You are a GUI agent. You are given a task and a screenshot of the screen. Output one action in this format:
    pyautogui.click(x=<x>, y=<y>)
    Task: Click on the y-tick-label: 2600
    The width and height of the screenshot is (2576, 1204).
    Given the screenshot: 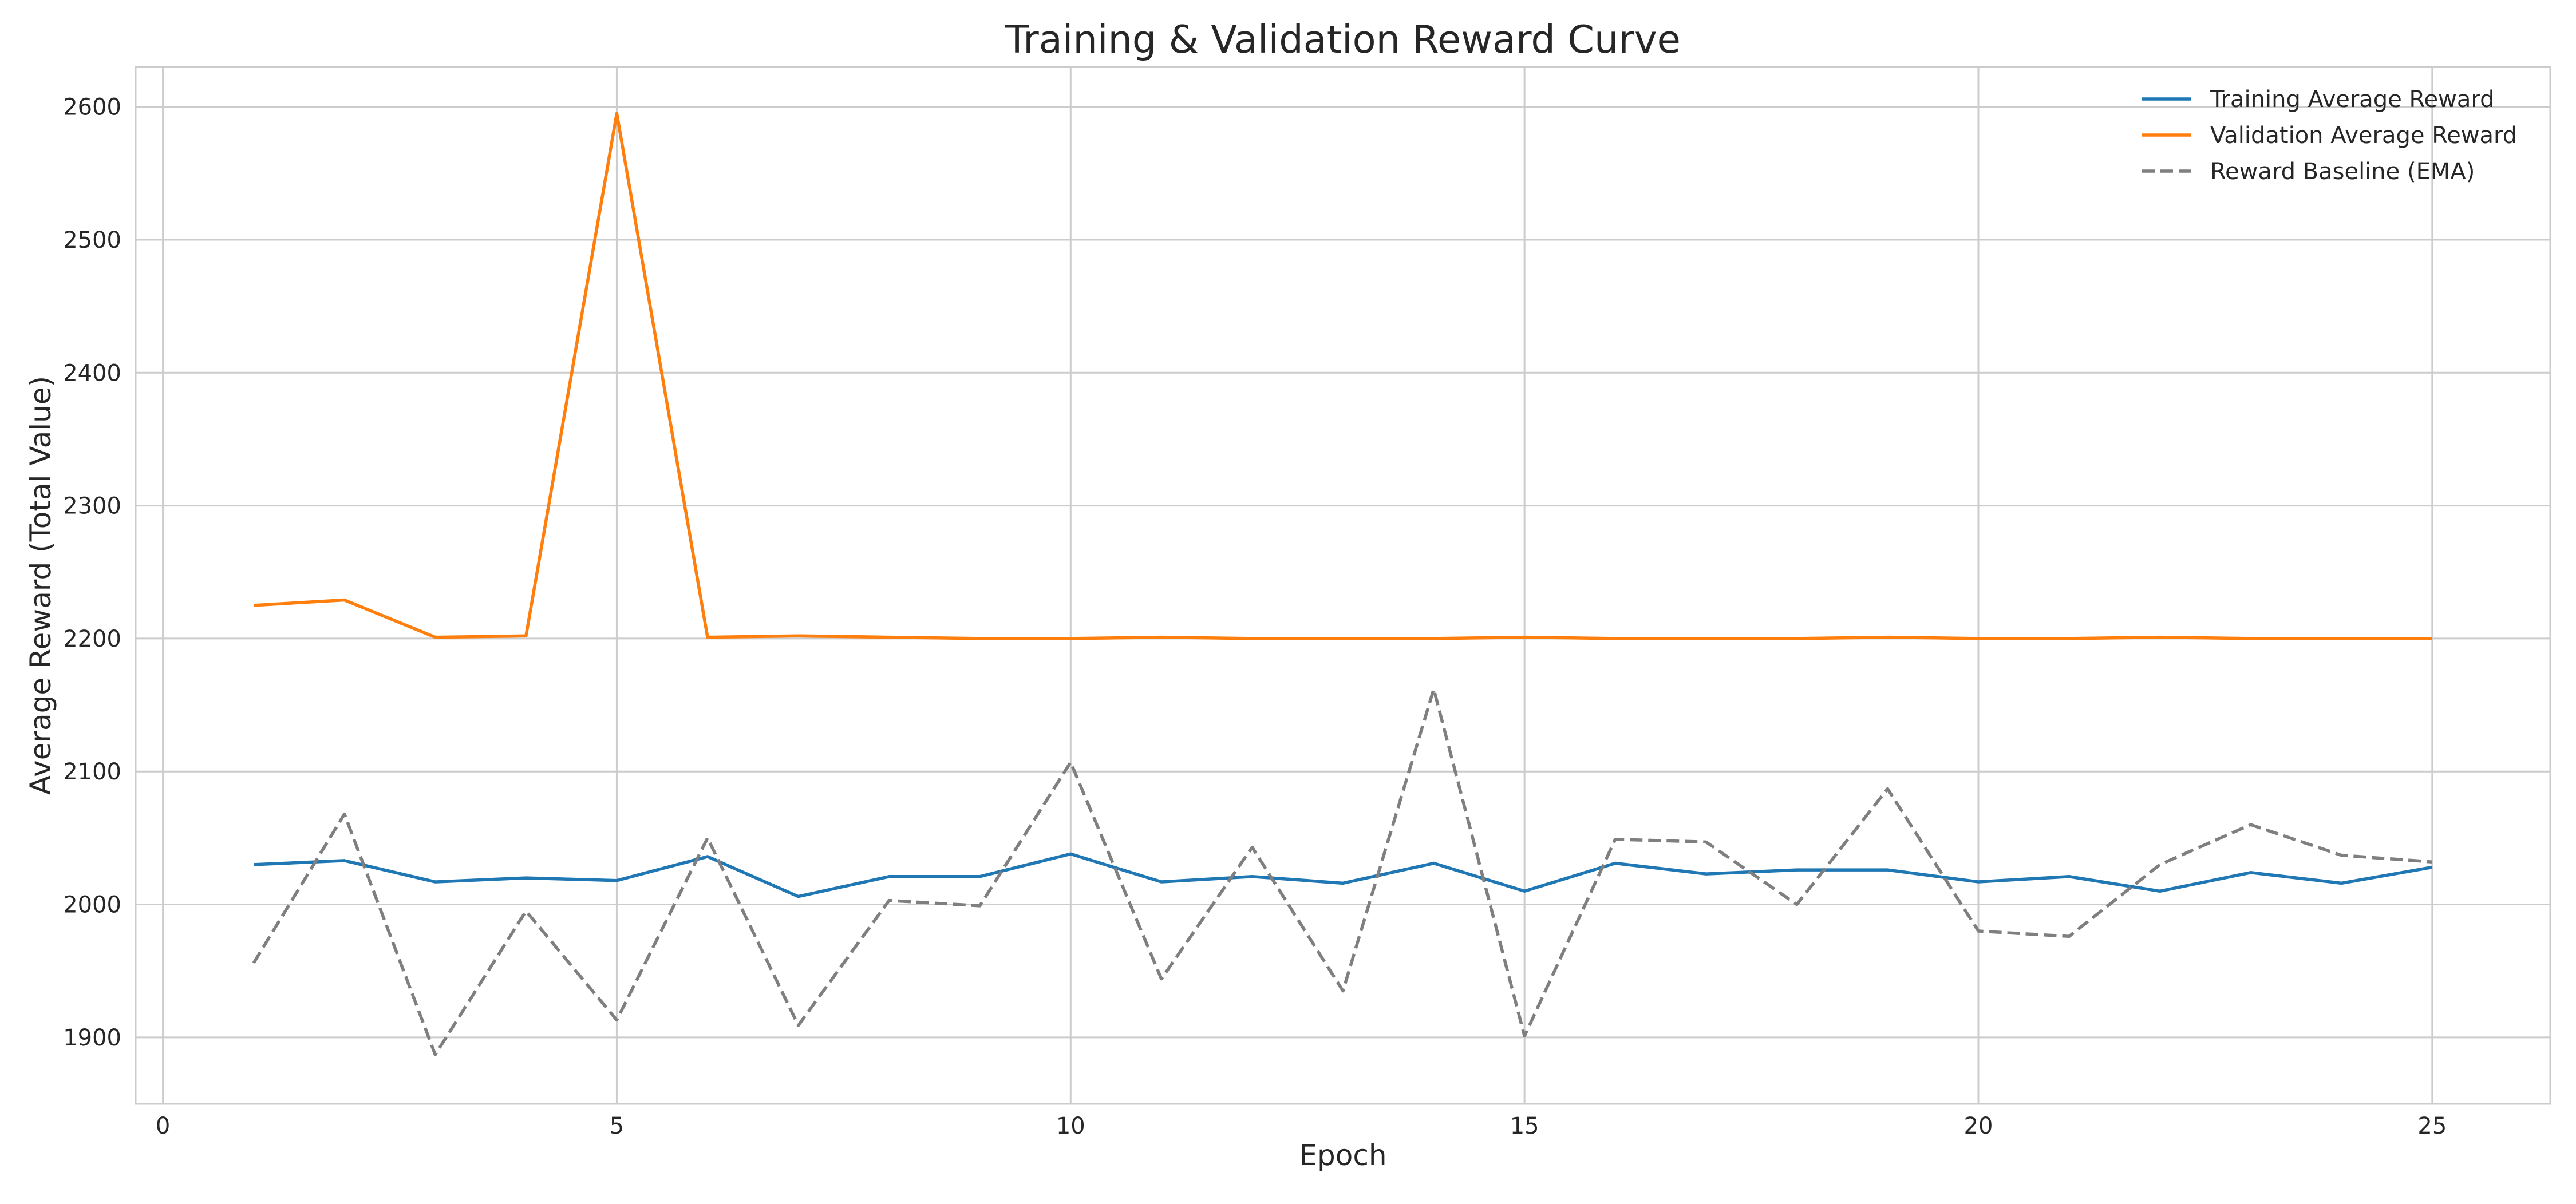 What is the action you would take?
    pyautogui.click(x=92, y=107)
    